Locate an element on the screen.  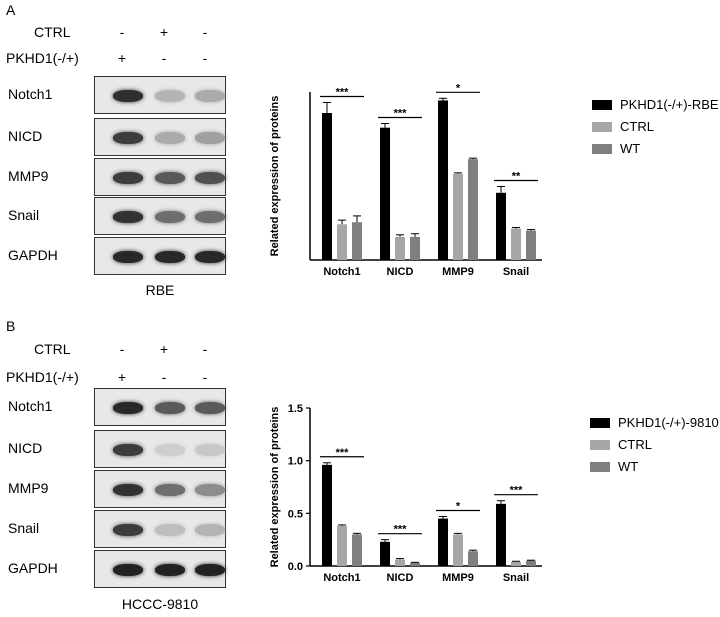
y-tick-label: 1.5 is located at coordinates (295, 409).